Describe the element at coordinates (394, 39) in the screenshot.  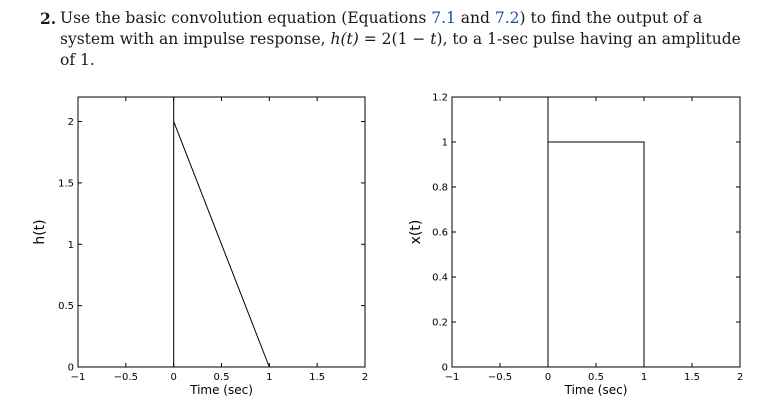
I see `problem-text-part: = 2(1 −` at that location.